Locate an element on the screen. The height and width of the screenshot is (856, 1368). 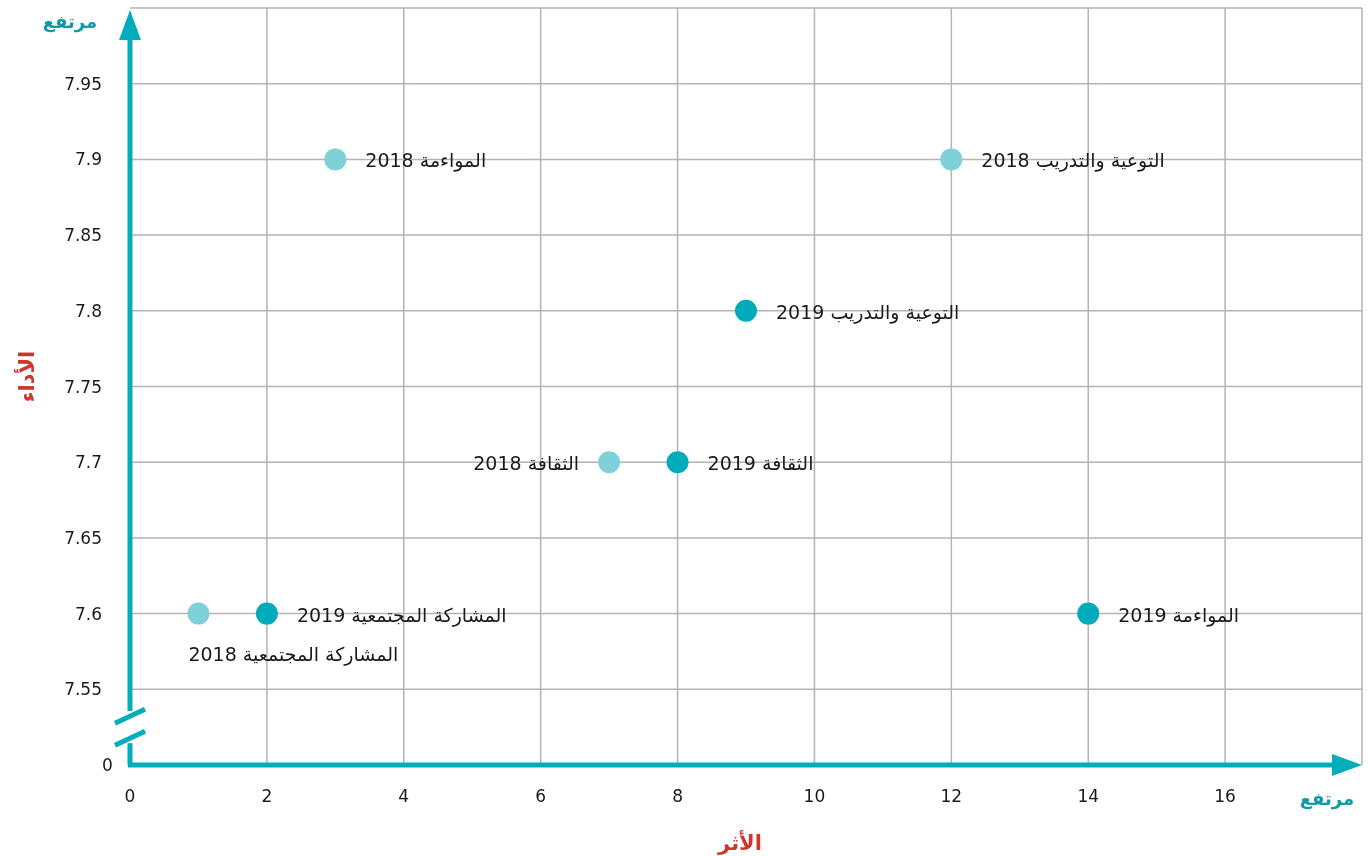
y-tick-label: 7.95 is located at coordinates (83, 83).